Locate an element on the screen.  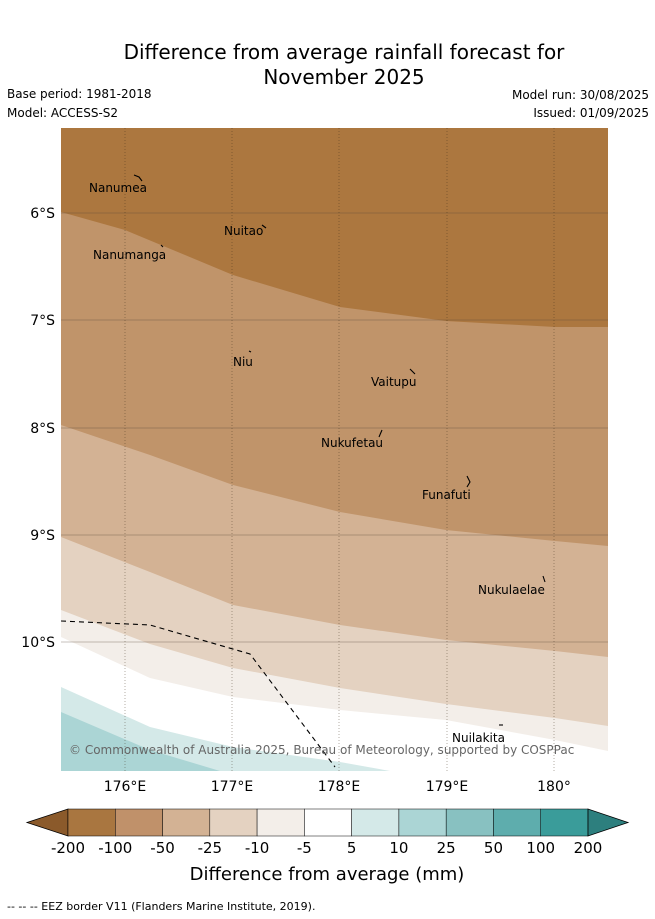
band-wet-light is located at coordinates (140, 741).